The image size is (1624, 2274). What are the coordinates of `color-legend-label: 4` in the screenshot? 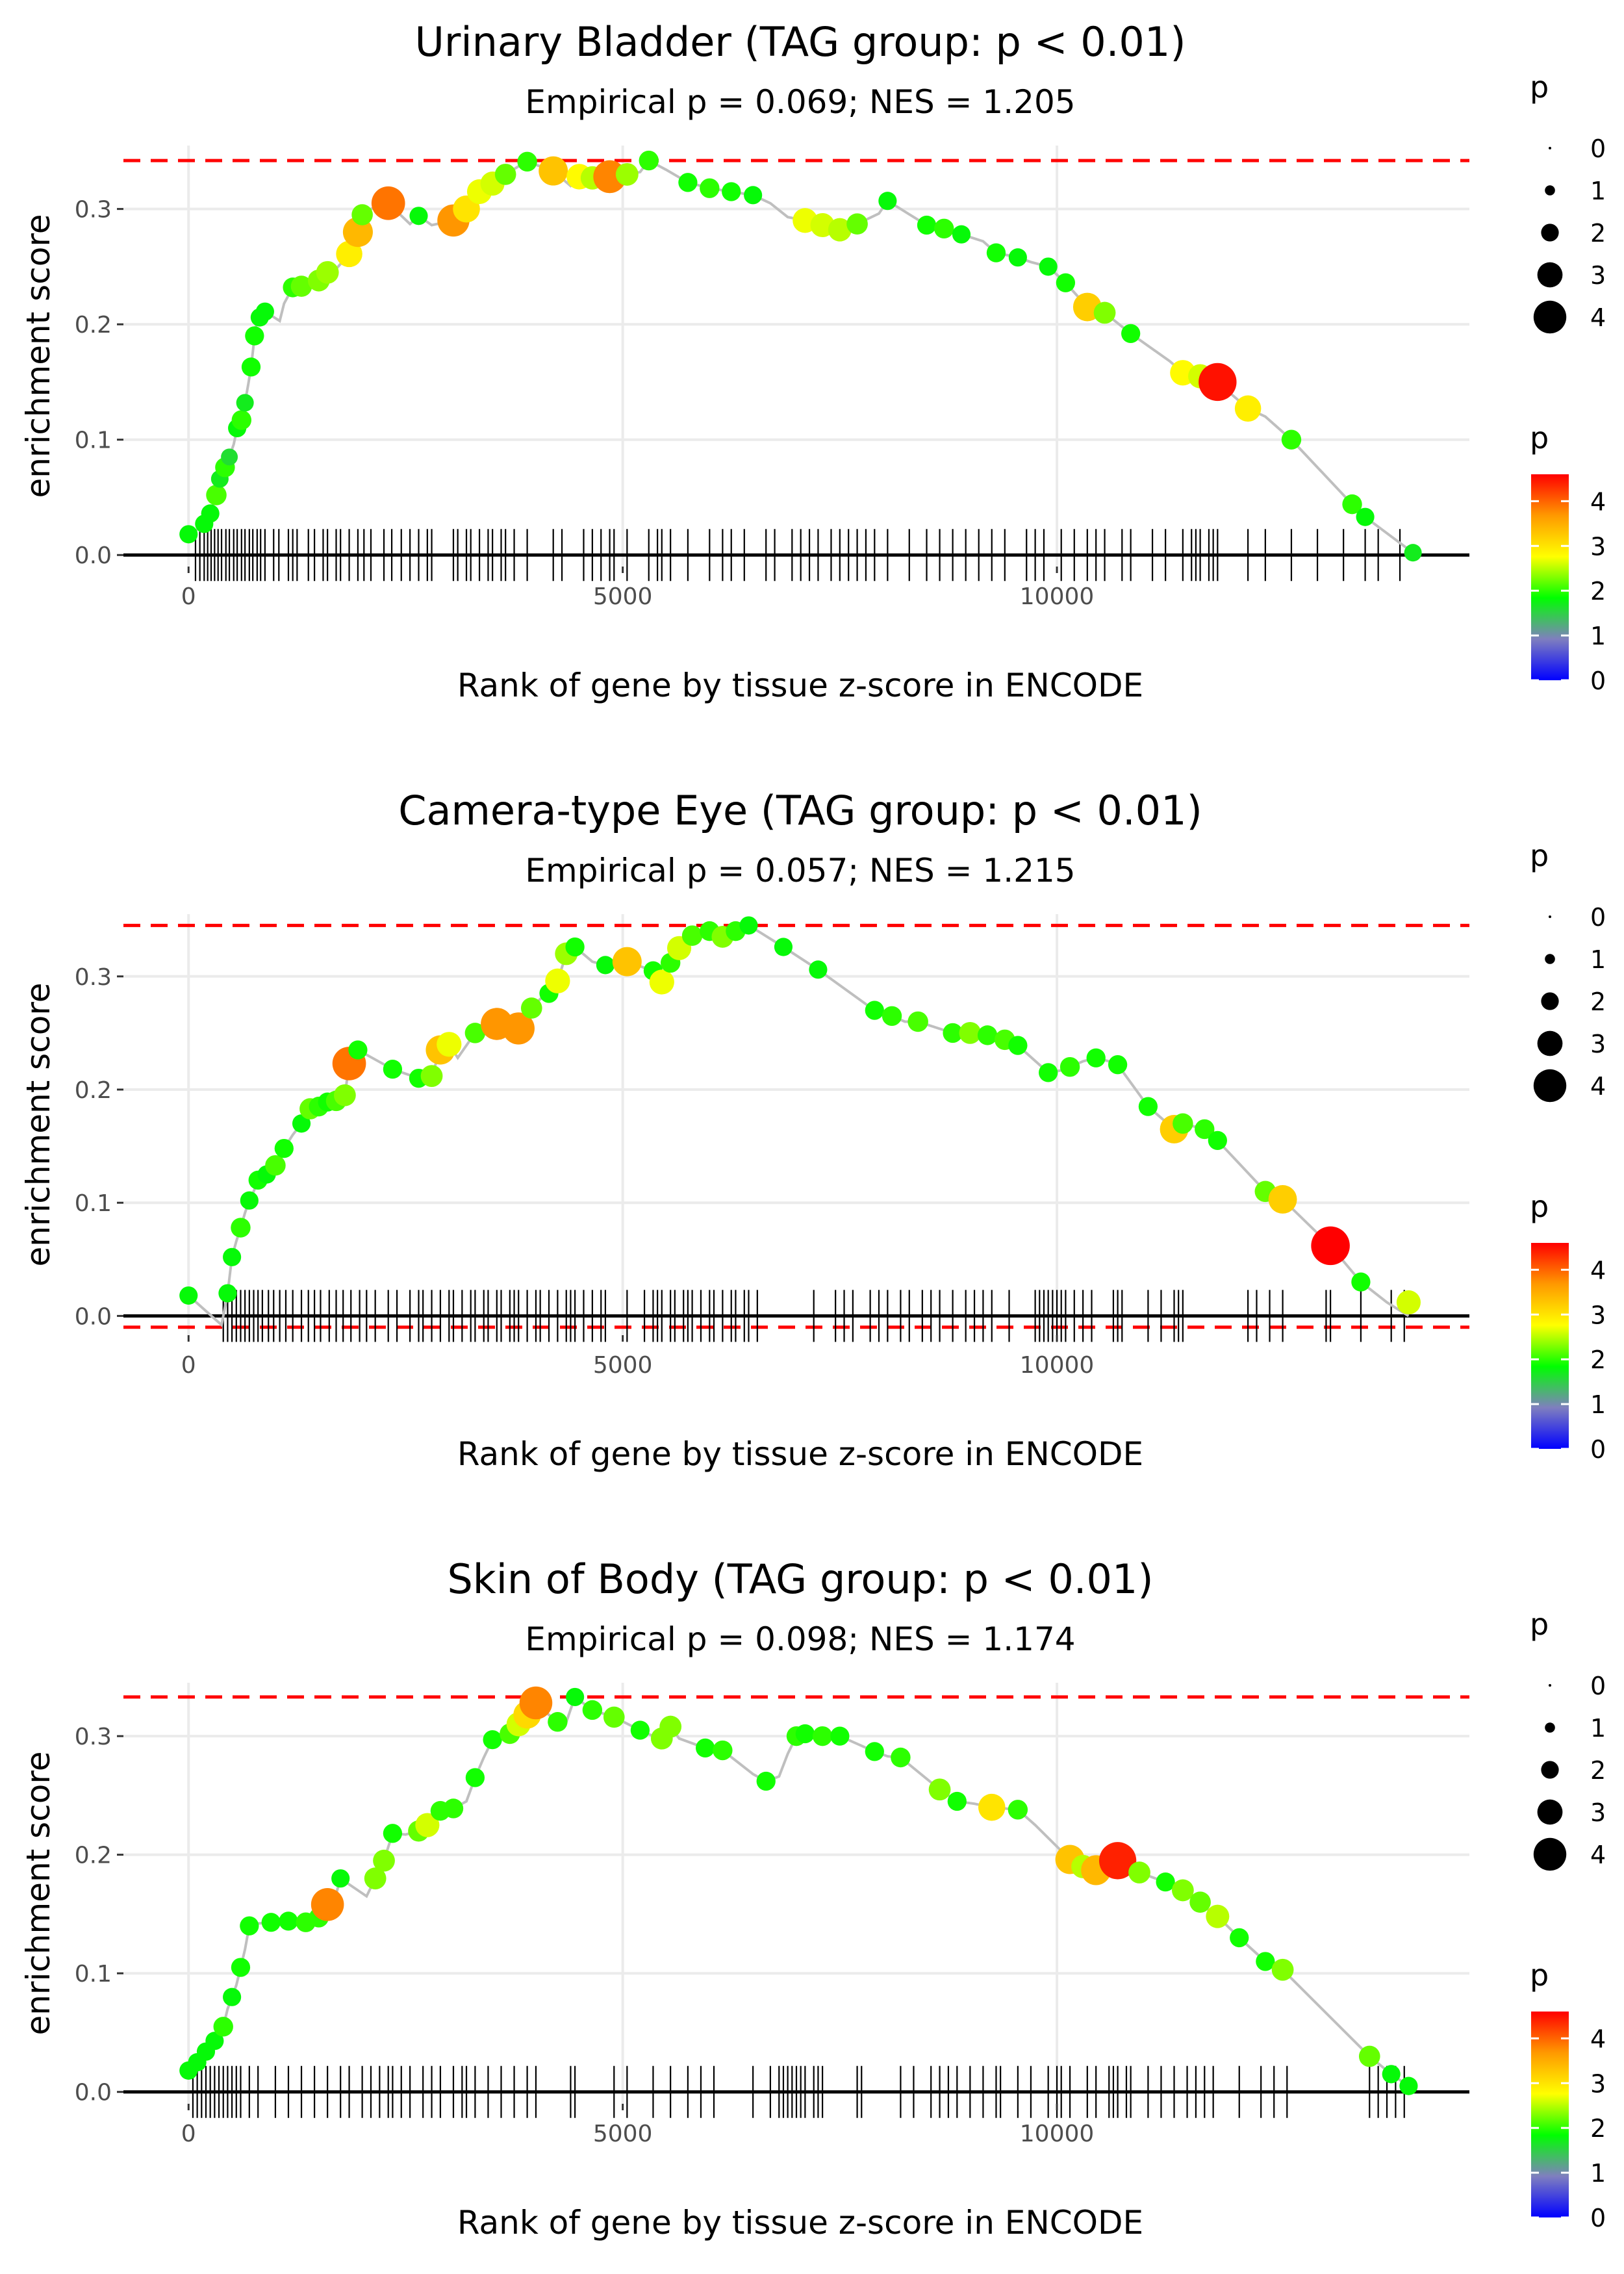 It's located at (1598, 1270).